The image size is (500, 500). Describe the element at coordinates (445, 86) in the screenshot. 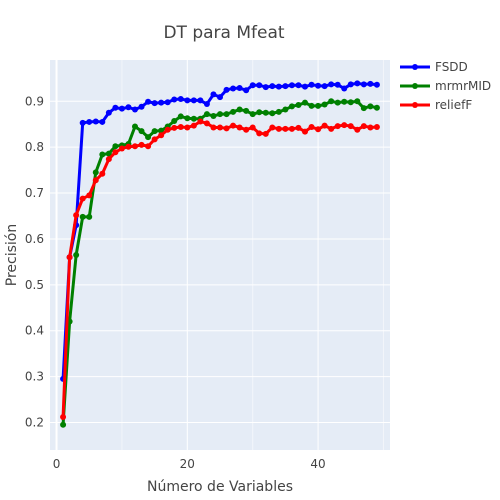

I see `legend-item-mrmrmid: mrmrMID` at that location.